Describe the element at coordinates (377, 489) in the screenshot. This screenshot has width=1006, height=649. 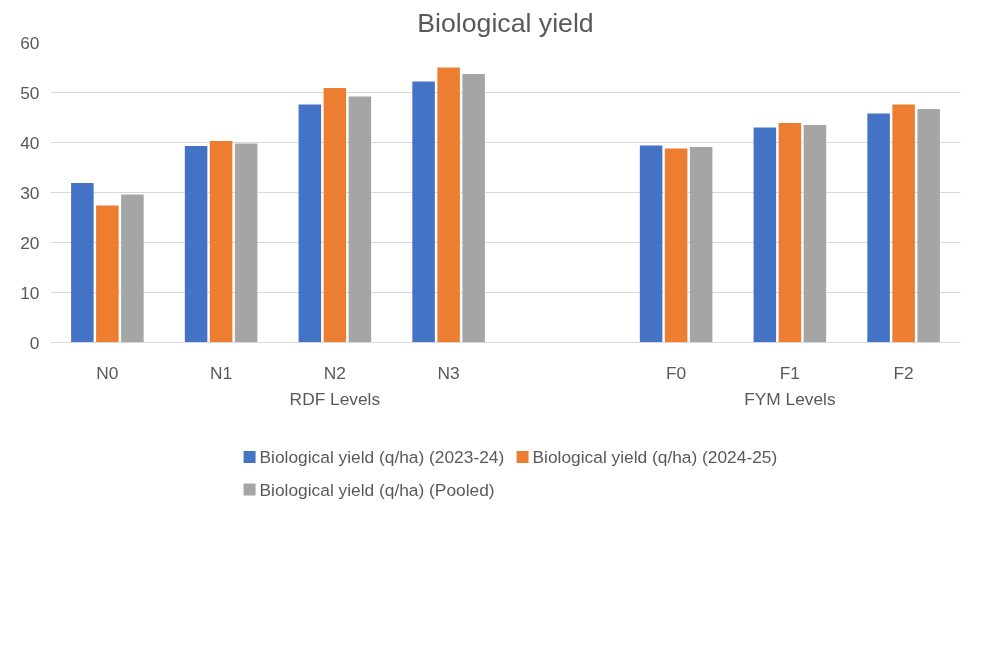
I see `legend-label: Biological yield (q/ha) (Pooled)` at that location.